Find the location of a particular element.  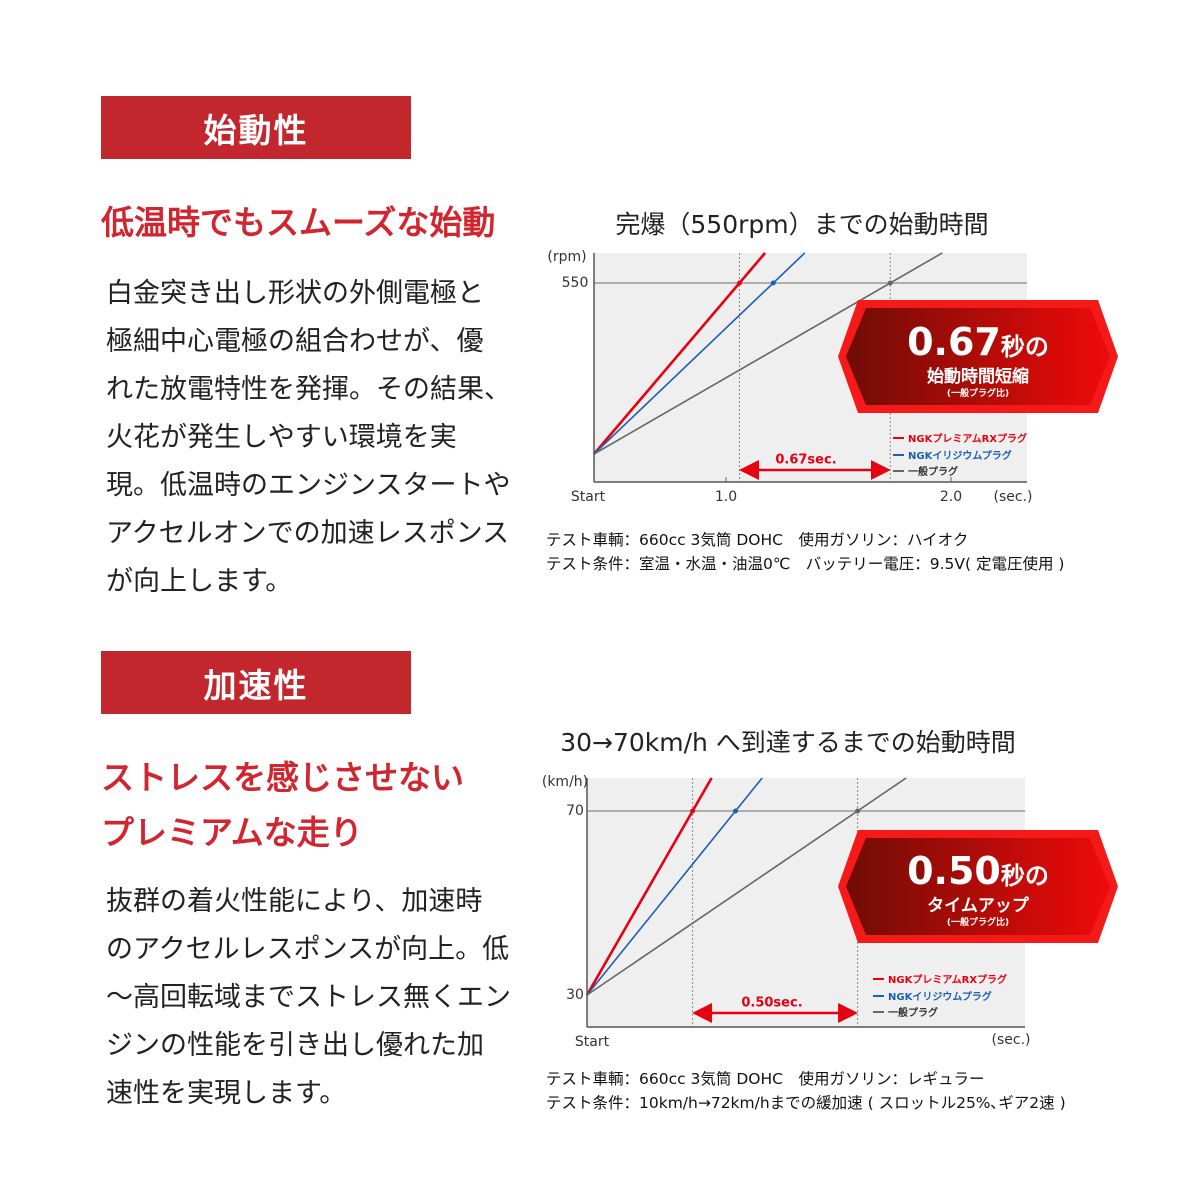

body-line: 速性を実現します。 is located at coordinates (226, 1093).